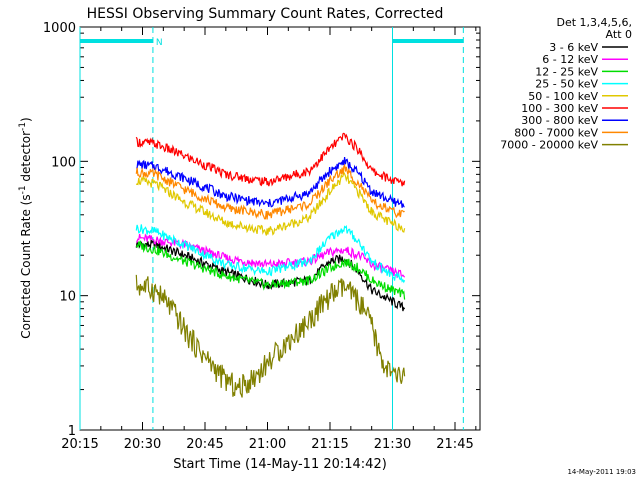 The height and width of the screenshot is (484, 640). Describe the element at coordinates (142, 444) in the screenshot. I see `x-tick-label: 20:30` at that location.